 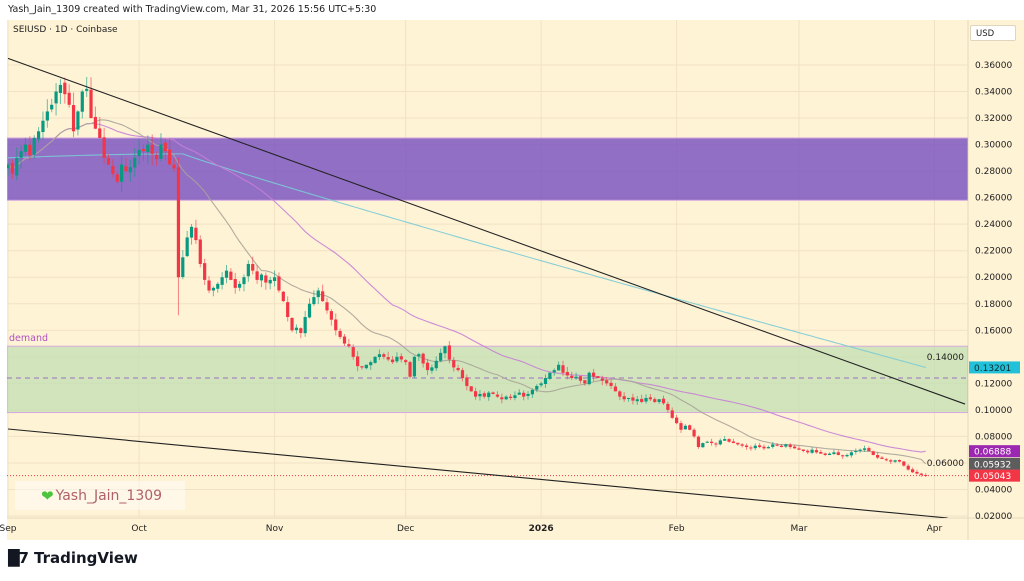 I want to click on y-tick-label: 0.24000, so click(x=993, y=225).